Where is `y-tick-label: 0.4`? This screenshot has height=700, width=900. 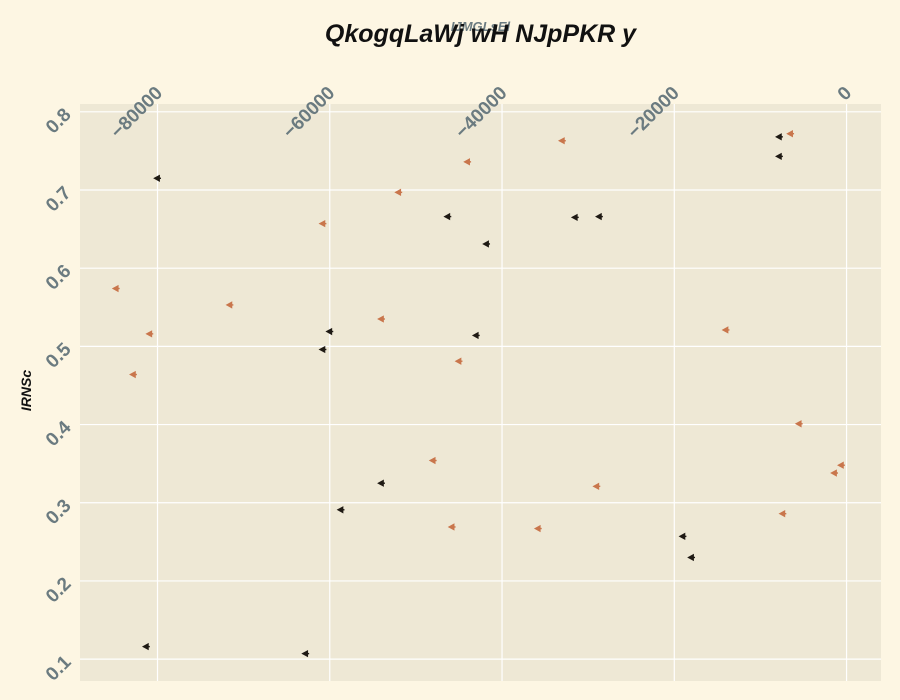 y-tick-label: 0.4 is located at coordinates (59, 434).